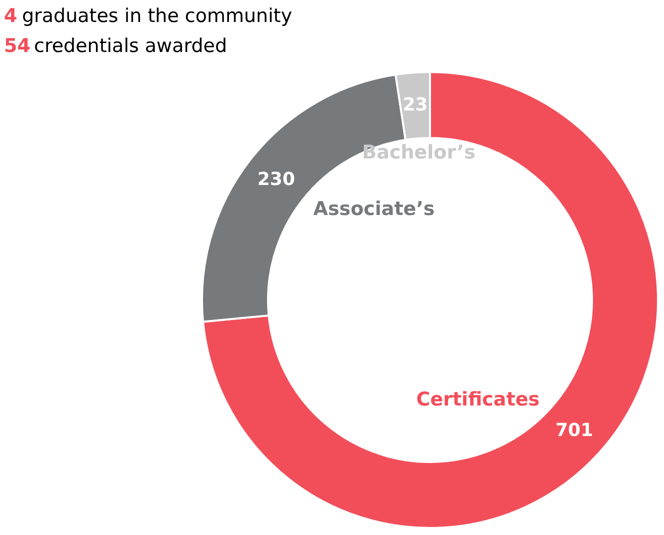 The width and height of the screenshot is (664, 535). Describe the element at coordinates (116, 46) in the screenshot. I see `text: 54 credentials awarded` at that location.